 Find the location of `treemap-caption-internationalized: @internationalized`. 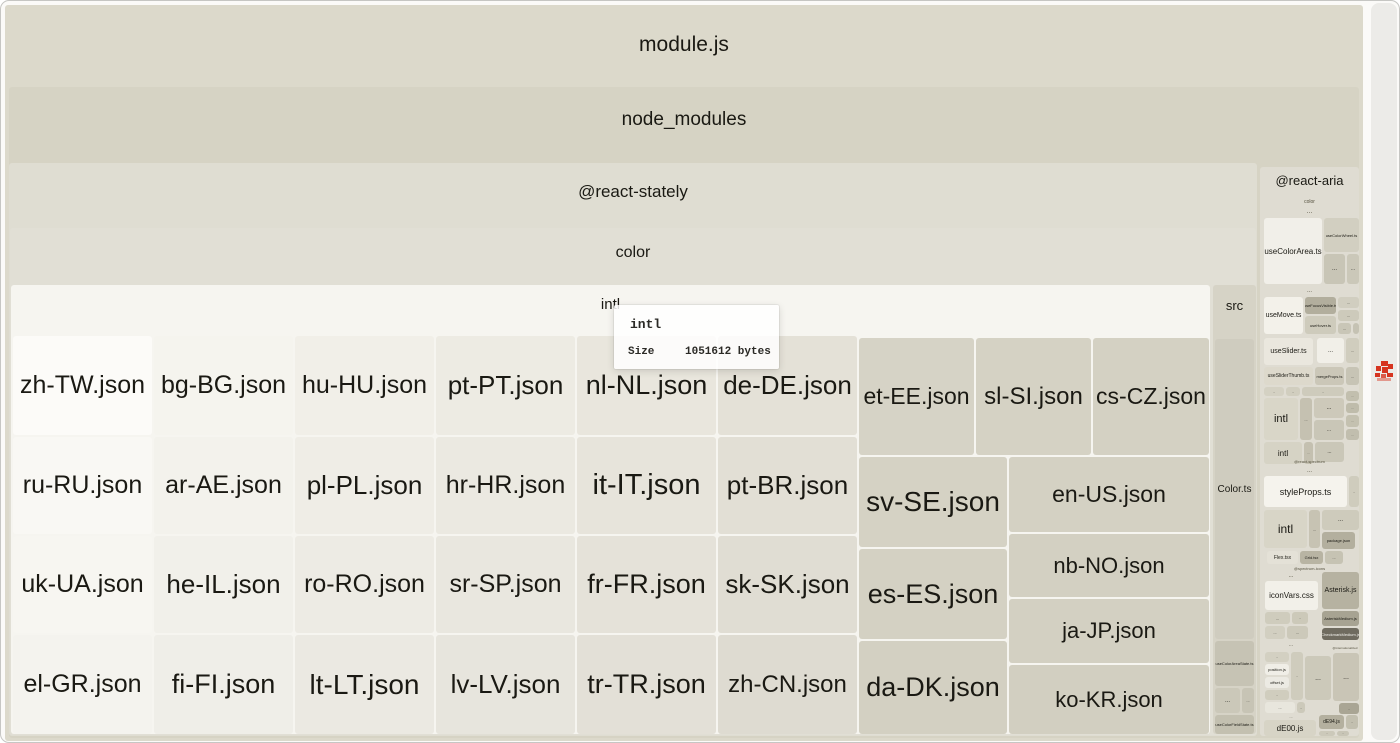

treemap-caption-internationalized: @internationalized is located at coordinates (1345, 647).